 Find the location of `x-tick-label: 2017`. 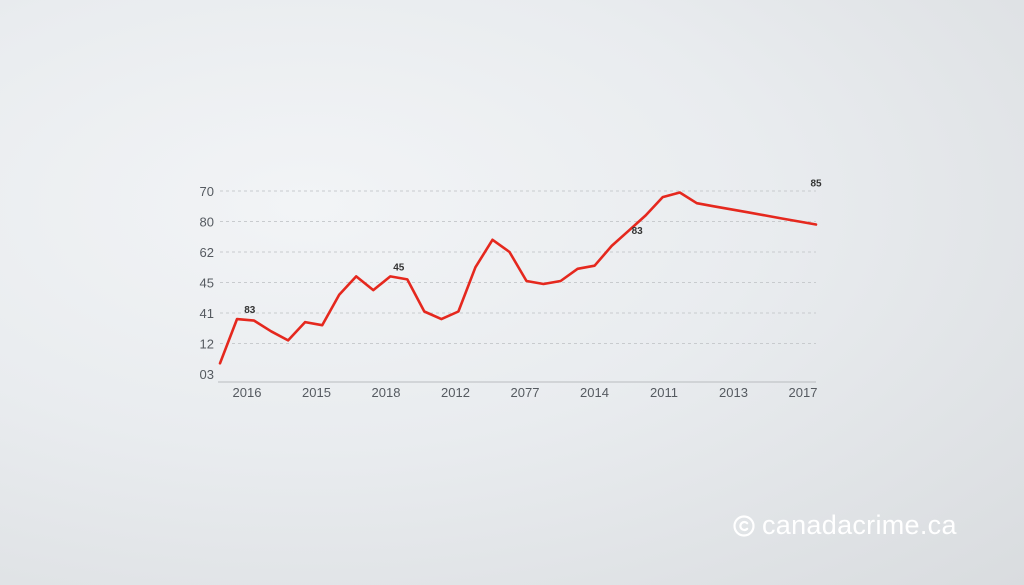

x-tick-label: 2017 is located at coordinates (803, 392).